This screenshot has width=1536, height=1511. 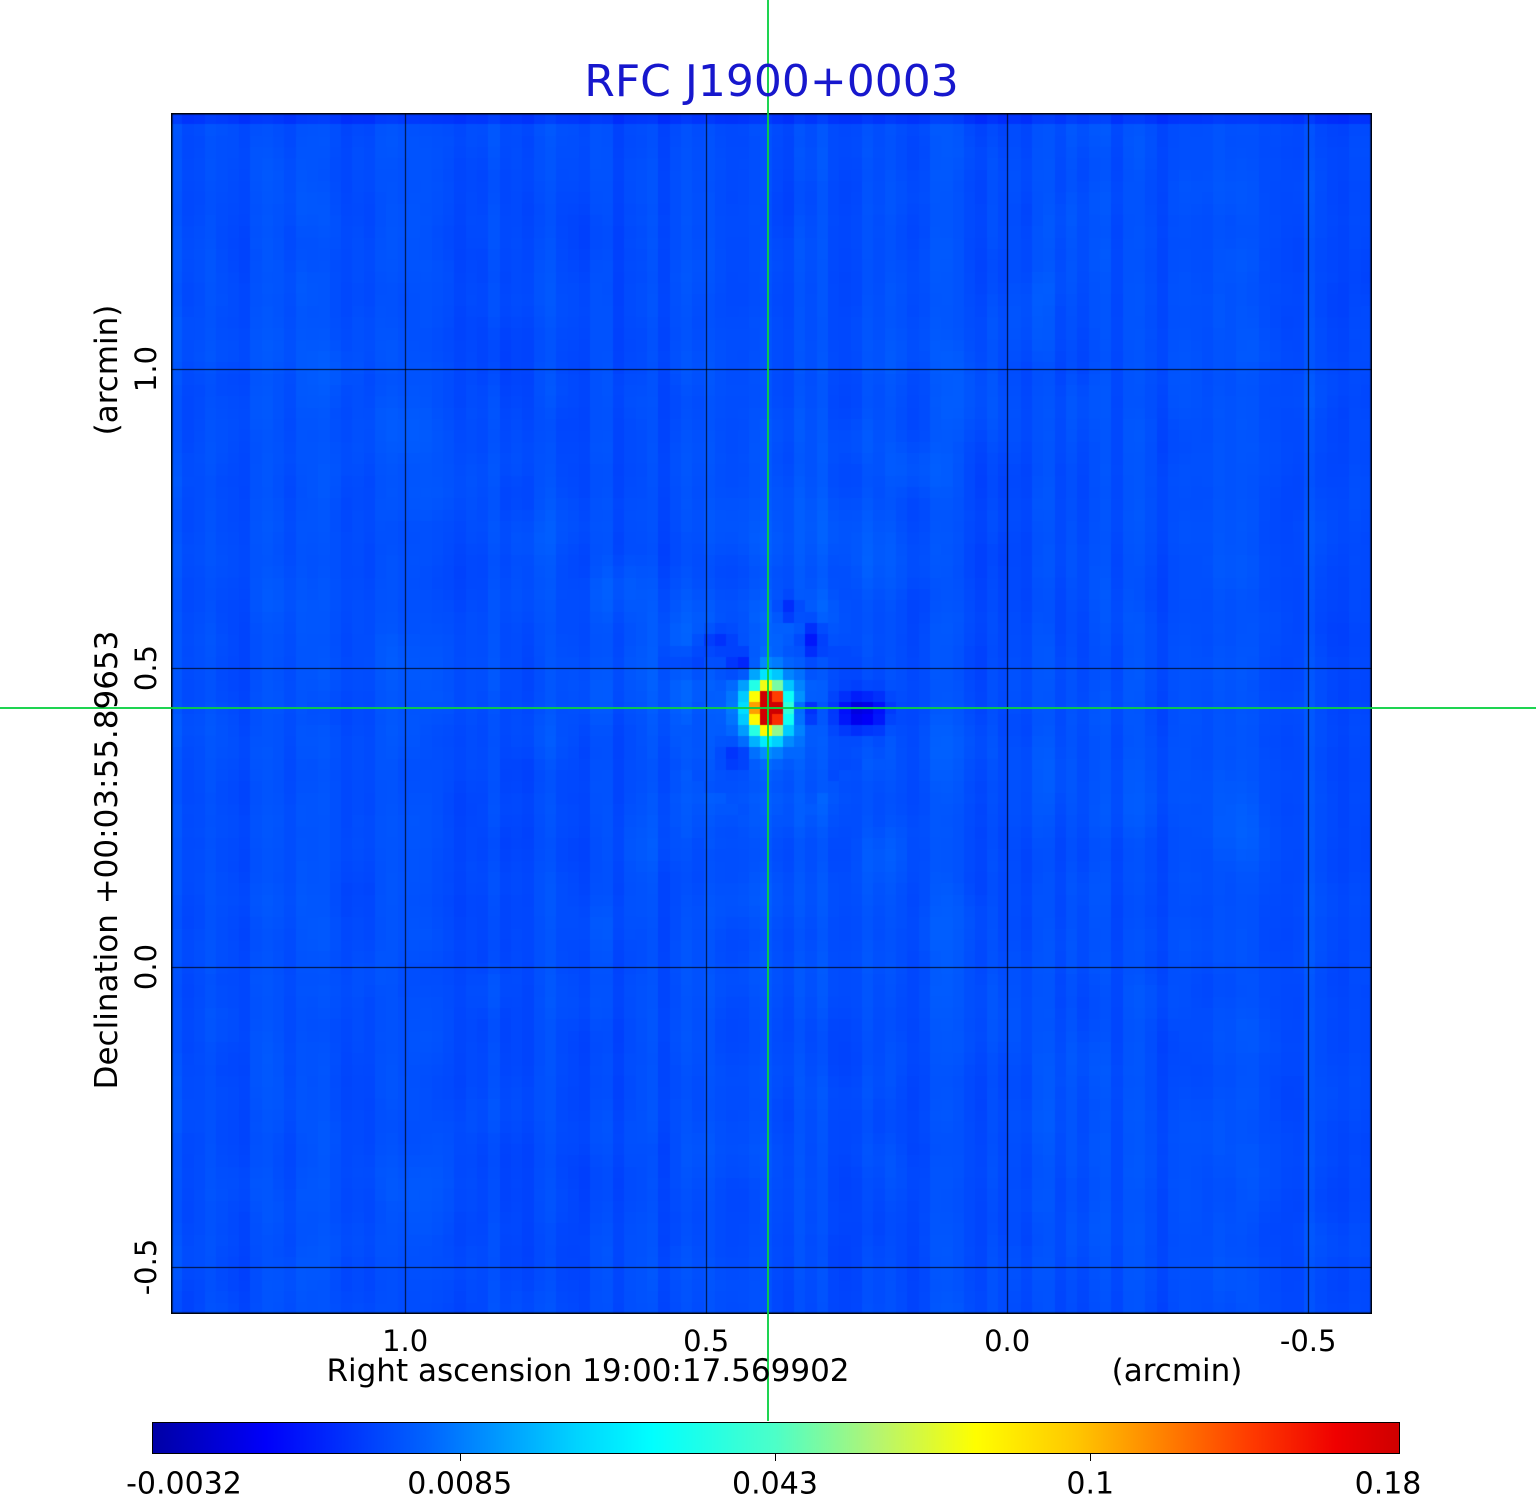 What do you see at coordinates (1090, 1484) in the screenshot?
I see `colorbar-tick-label: 0.1` at bounding box center [1090, 1484].